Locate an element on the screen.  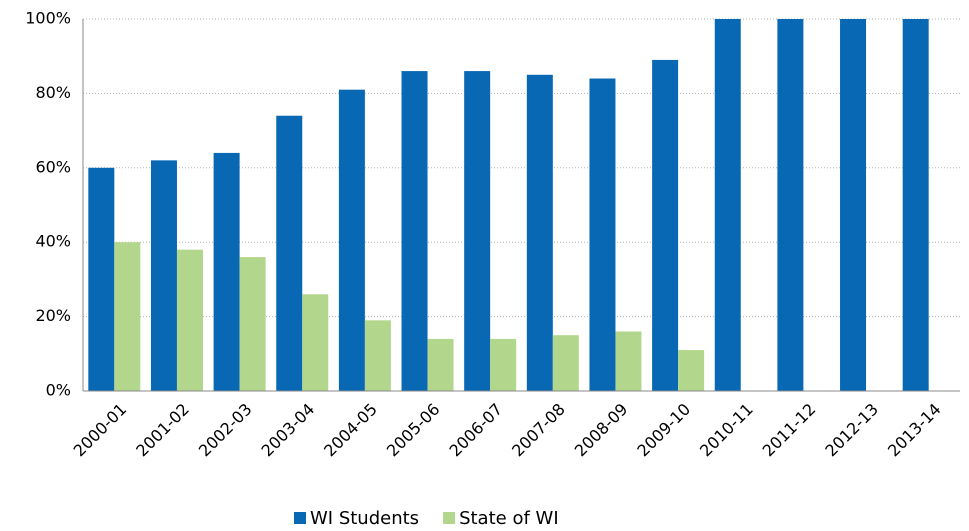
x-tick-label: 2009-10 is located at coordinates (663, 430).